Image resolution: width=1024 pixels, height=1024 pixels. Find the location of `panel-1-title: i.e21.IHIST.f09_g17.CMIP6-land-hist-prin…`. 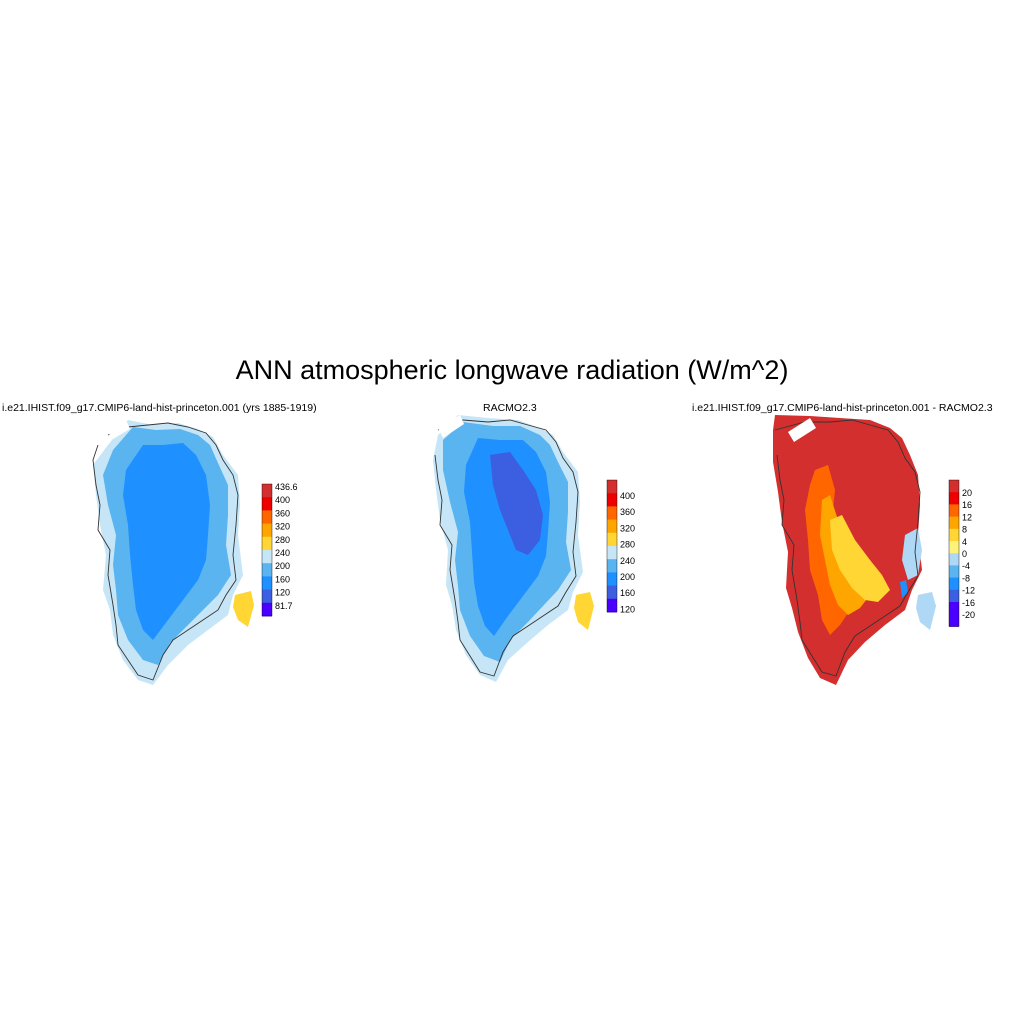

panel-1-title: i.e21.IHIST.f09_g17.CMIP6-land-hist-prin… is located at coordinates (159, 408).